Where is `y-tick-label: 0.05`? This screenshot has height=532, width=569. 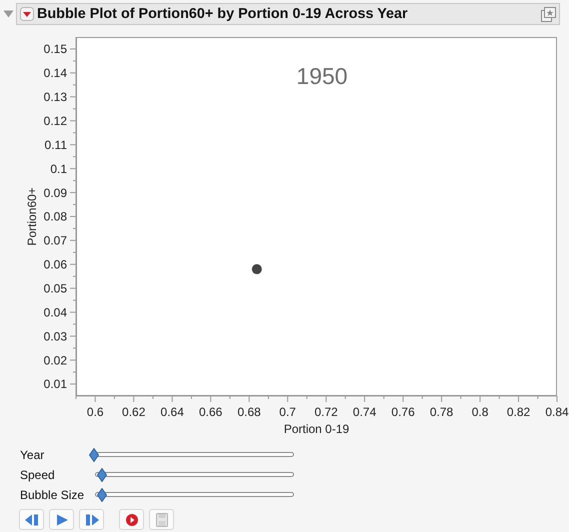
y-tick-label: 0.05 is located at coordinates (56, 289).